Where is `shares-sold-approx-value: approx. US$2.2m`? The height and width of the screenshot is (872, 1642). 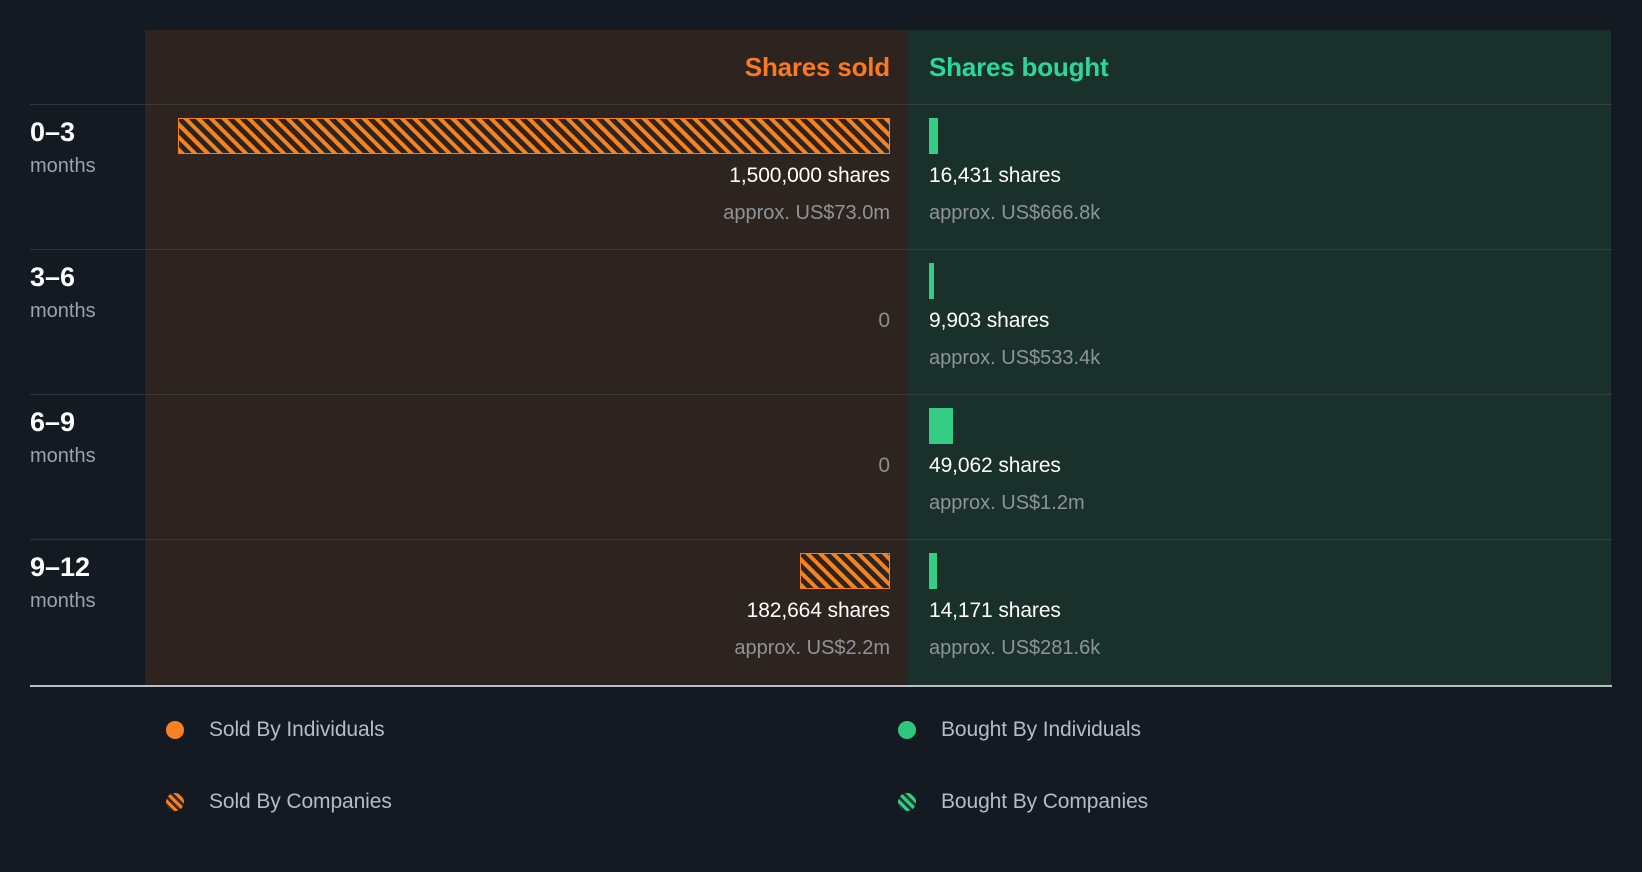
shares-sold-approx-value: approx. US$2.2m is located at coordinates (812, 647).